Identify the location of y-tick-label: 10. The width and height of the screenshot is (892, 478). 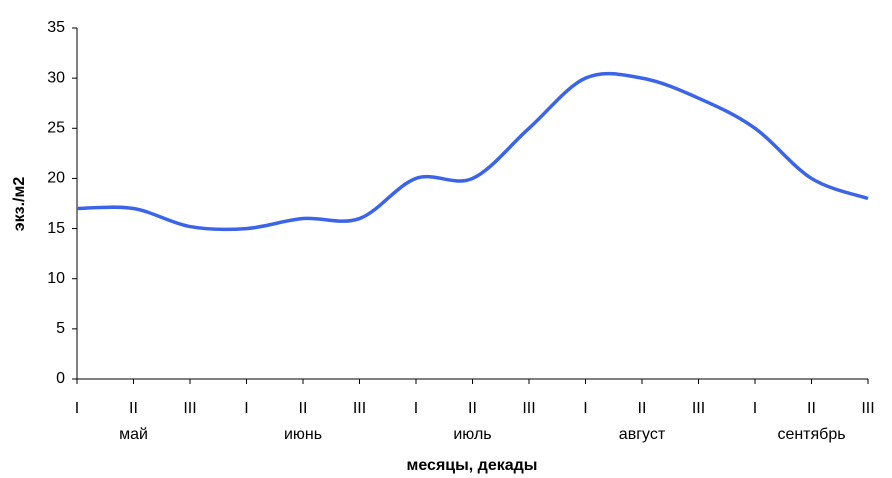
(56, 278).